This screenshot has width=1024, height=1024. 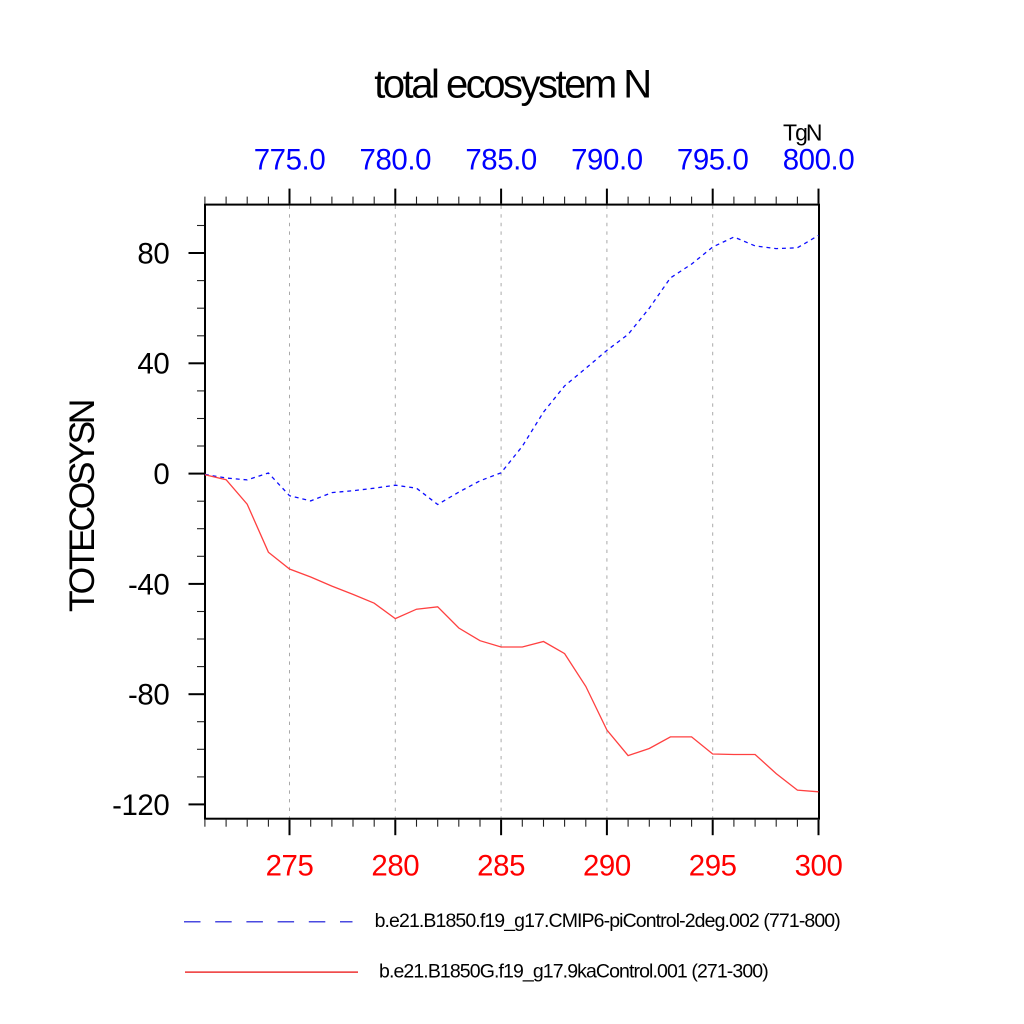 I want to click on svg-text: 0, so click(x=161, y=474).